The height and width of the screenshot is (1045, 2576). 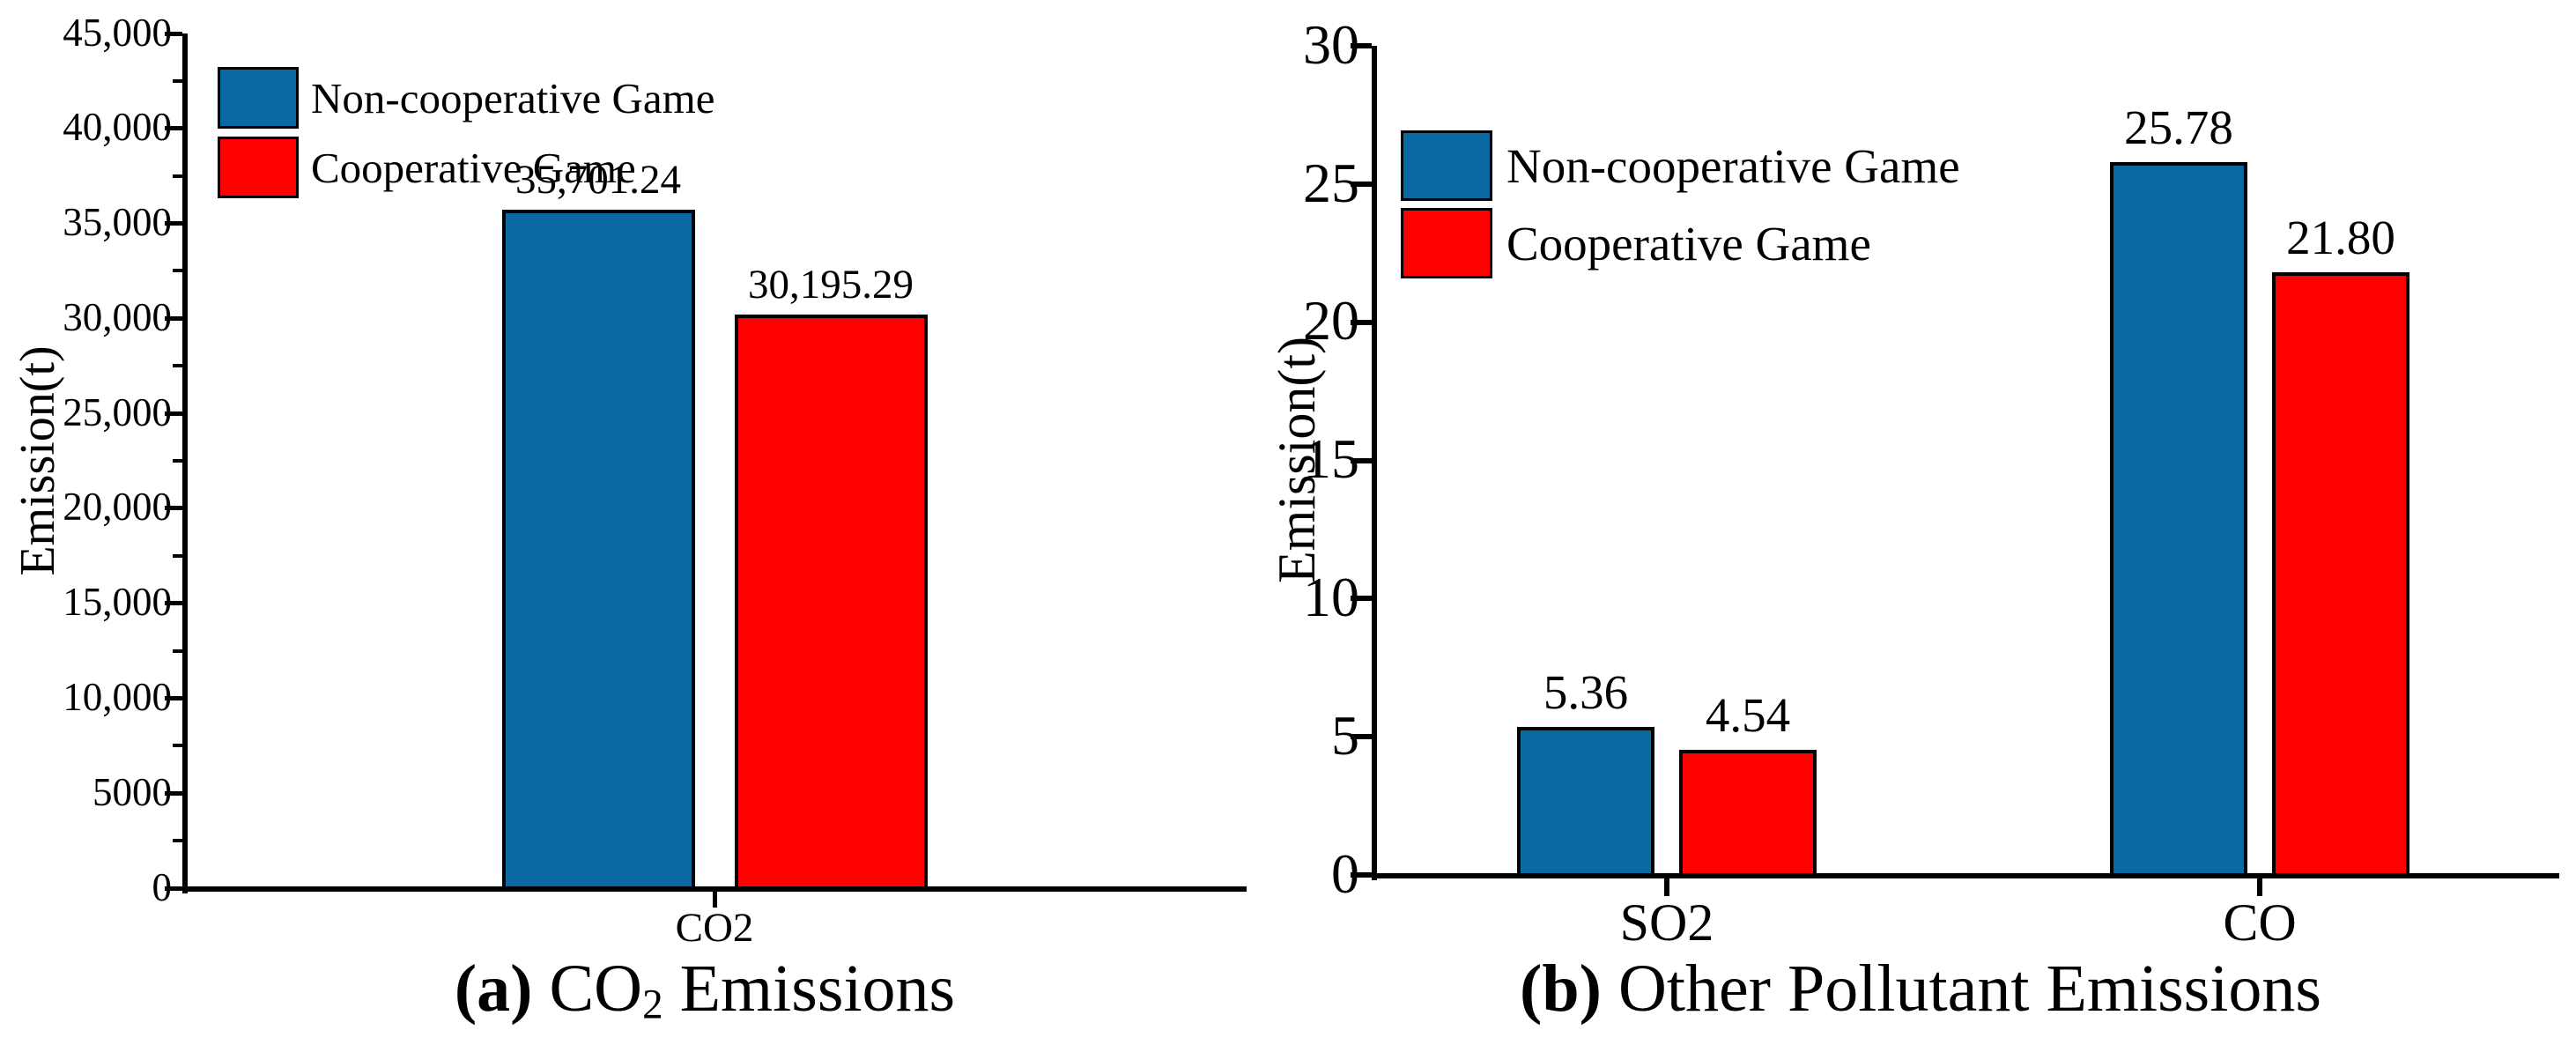 I want to click on y-axis-title-b: Emission(t), so click(x=1297, y=460).